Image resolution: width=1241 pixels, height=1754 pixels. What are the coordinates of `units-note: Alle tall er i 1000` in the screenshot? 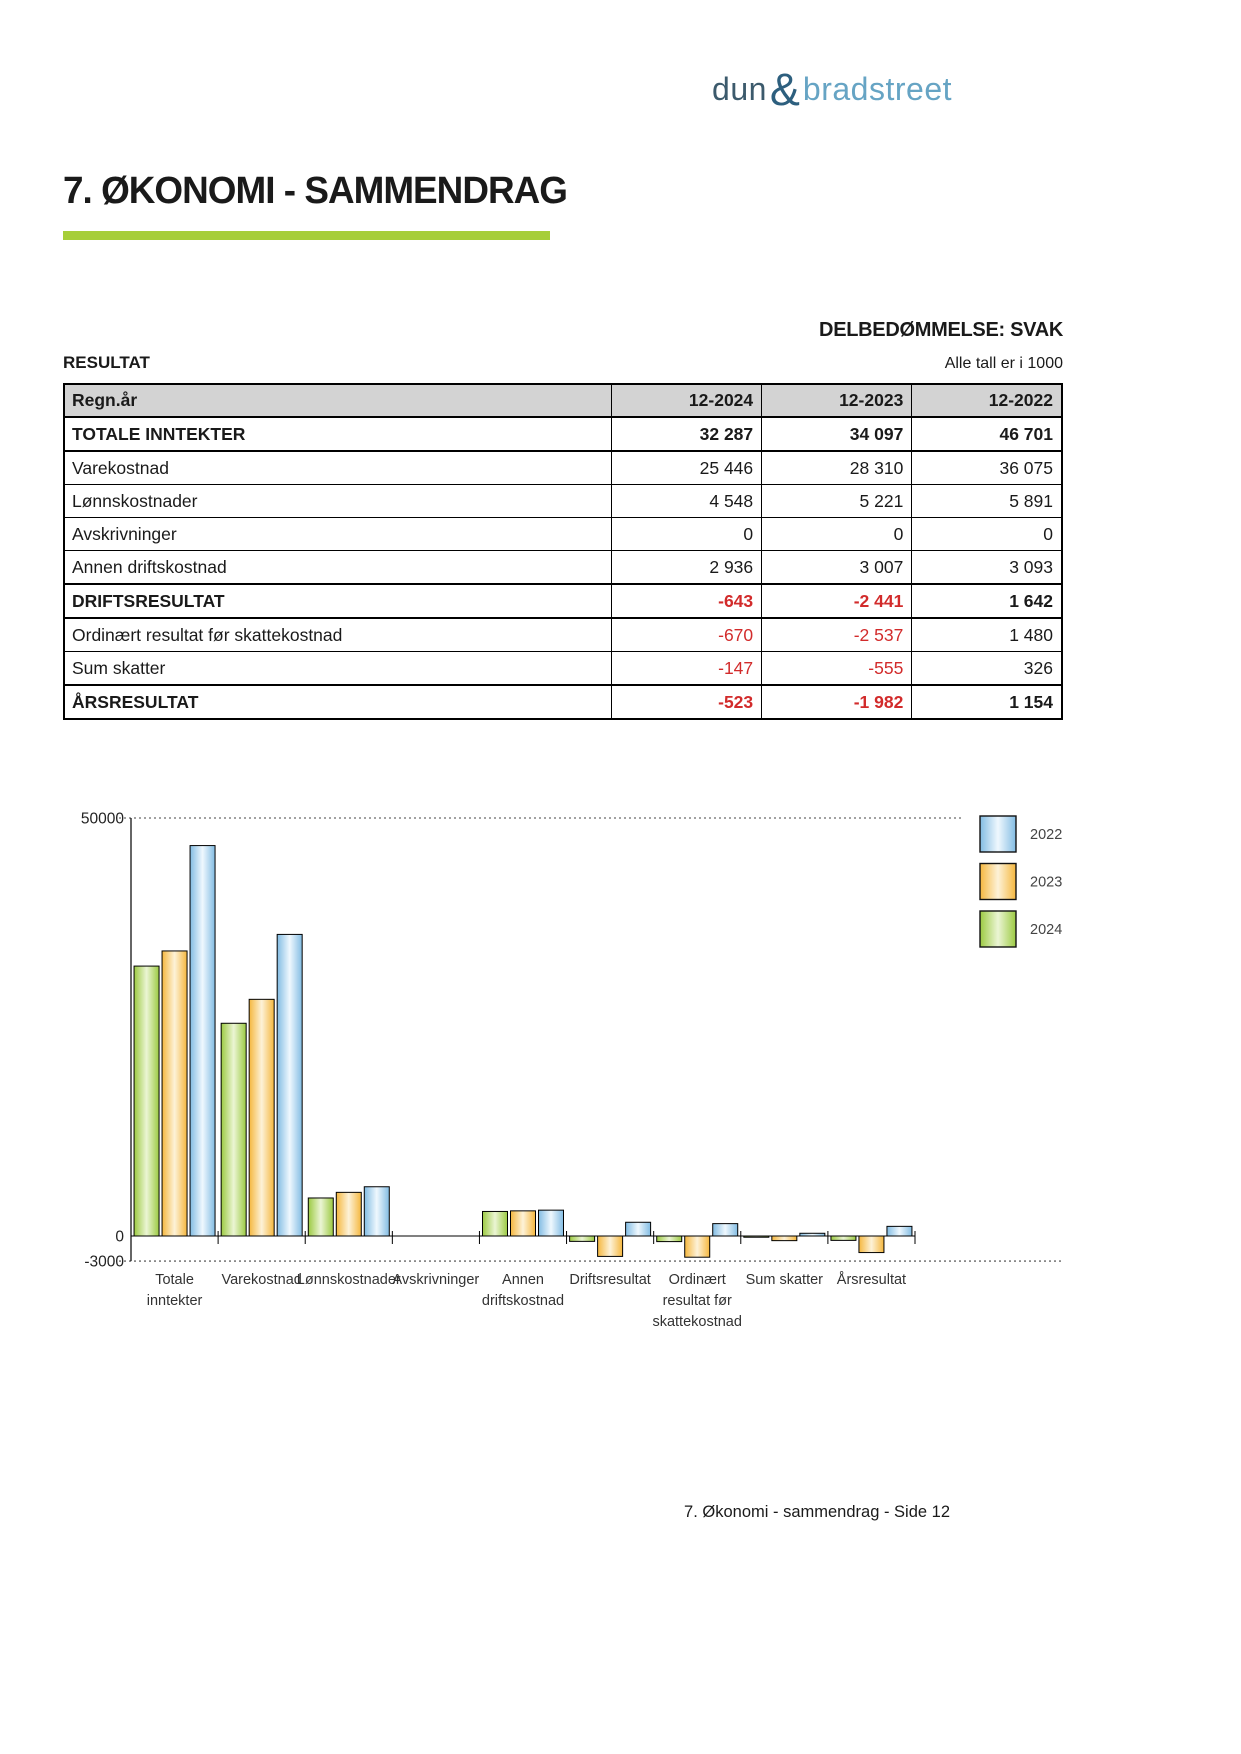 It's located at (1003, 363).